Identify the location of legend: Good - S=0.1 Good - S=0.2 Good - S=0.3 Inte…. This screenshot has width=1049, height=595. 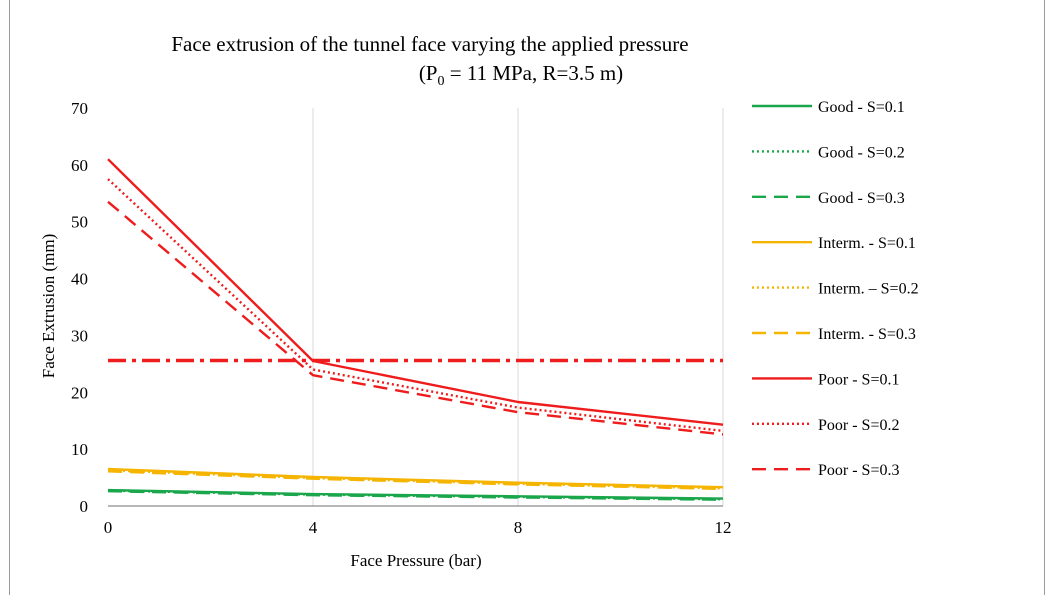
(835, 289).